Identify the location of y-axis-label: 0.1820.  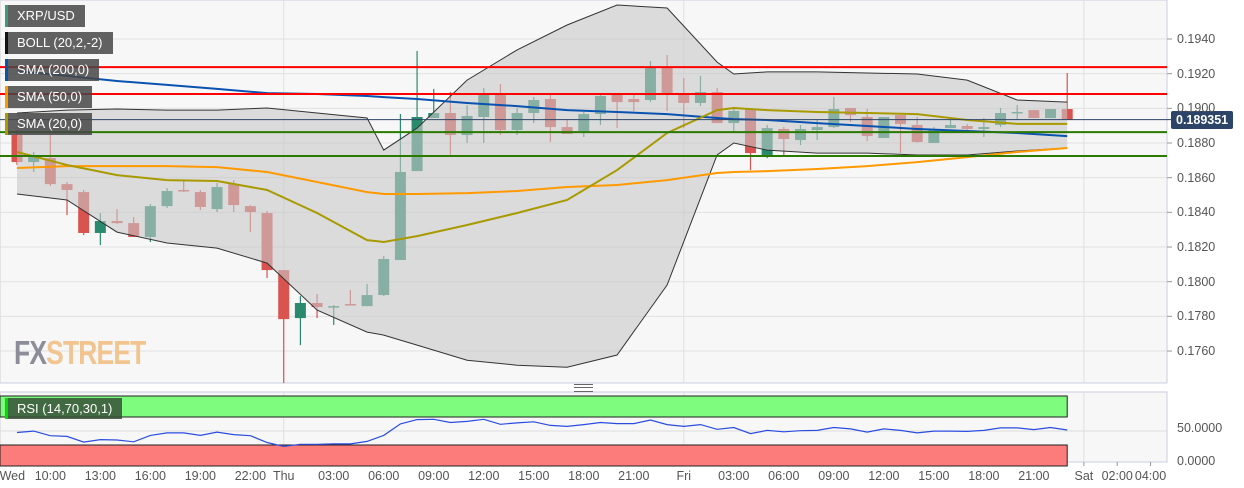
(1196, 247).